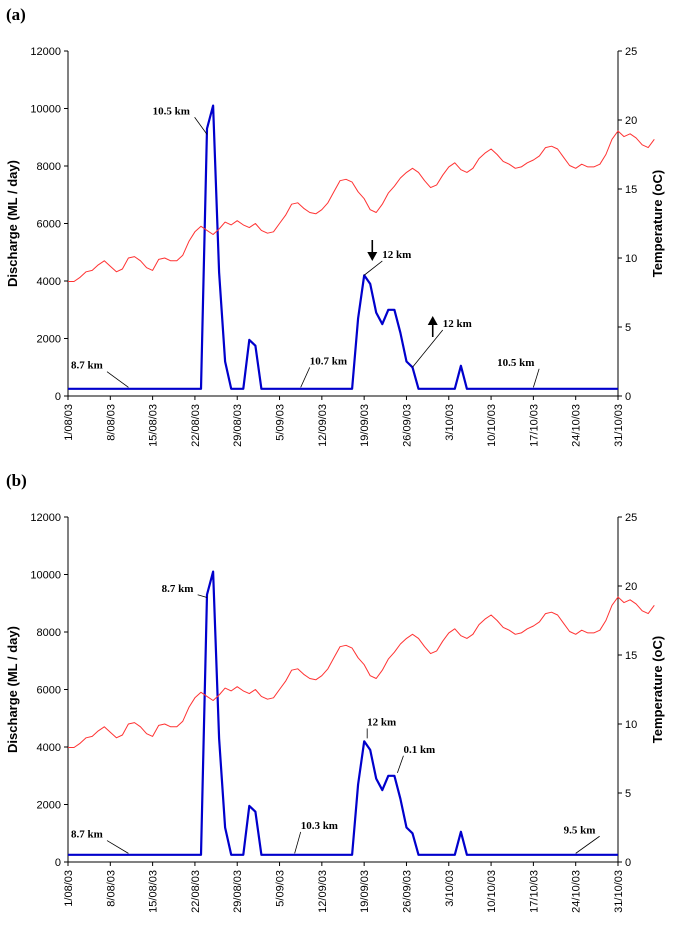  What do you see at coordinates (419, 750) in the screenshot?
I see `annotation-label: 0.1 km` at bounding box center [419, 750].